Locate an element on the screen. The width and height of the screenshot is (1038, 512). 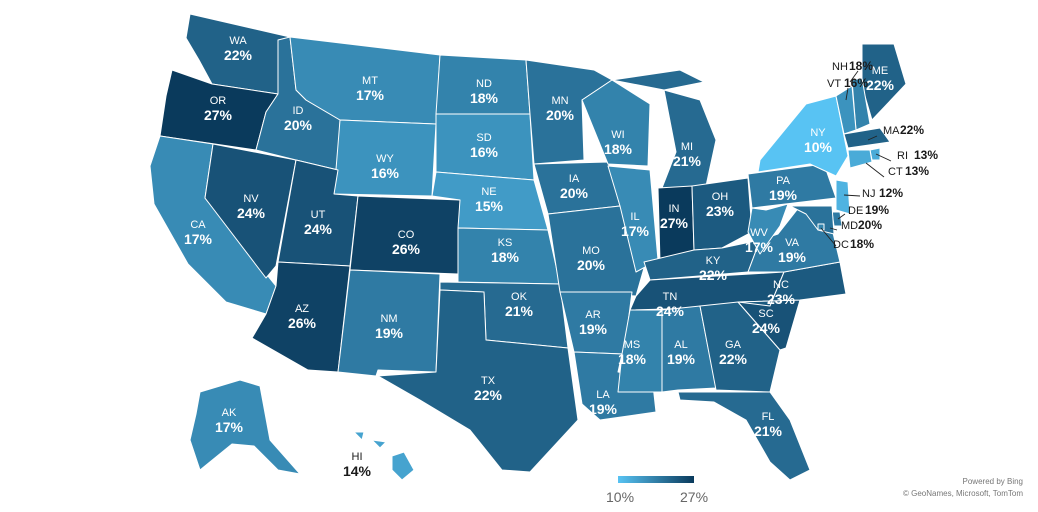
state-value-co: 26% is located at coordinates (406, 249).